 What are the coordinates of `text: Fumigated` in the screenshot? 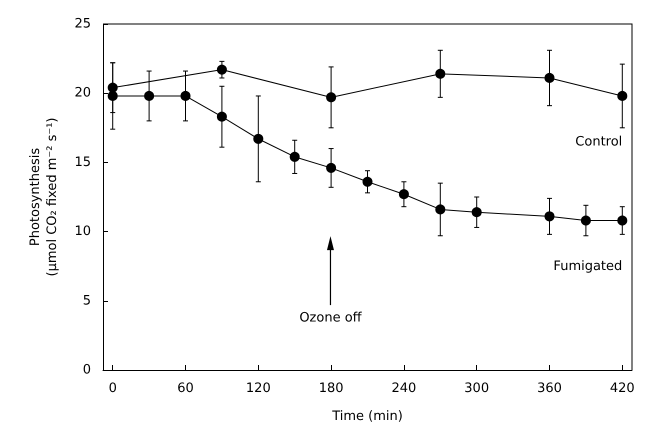 It's located at (587, 266).